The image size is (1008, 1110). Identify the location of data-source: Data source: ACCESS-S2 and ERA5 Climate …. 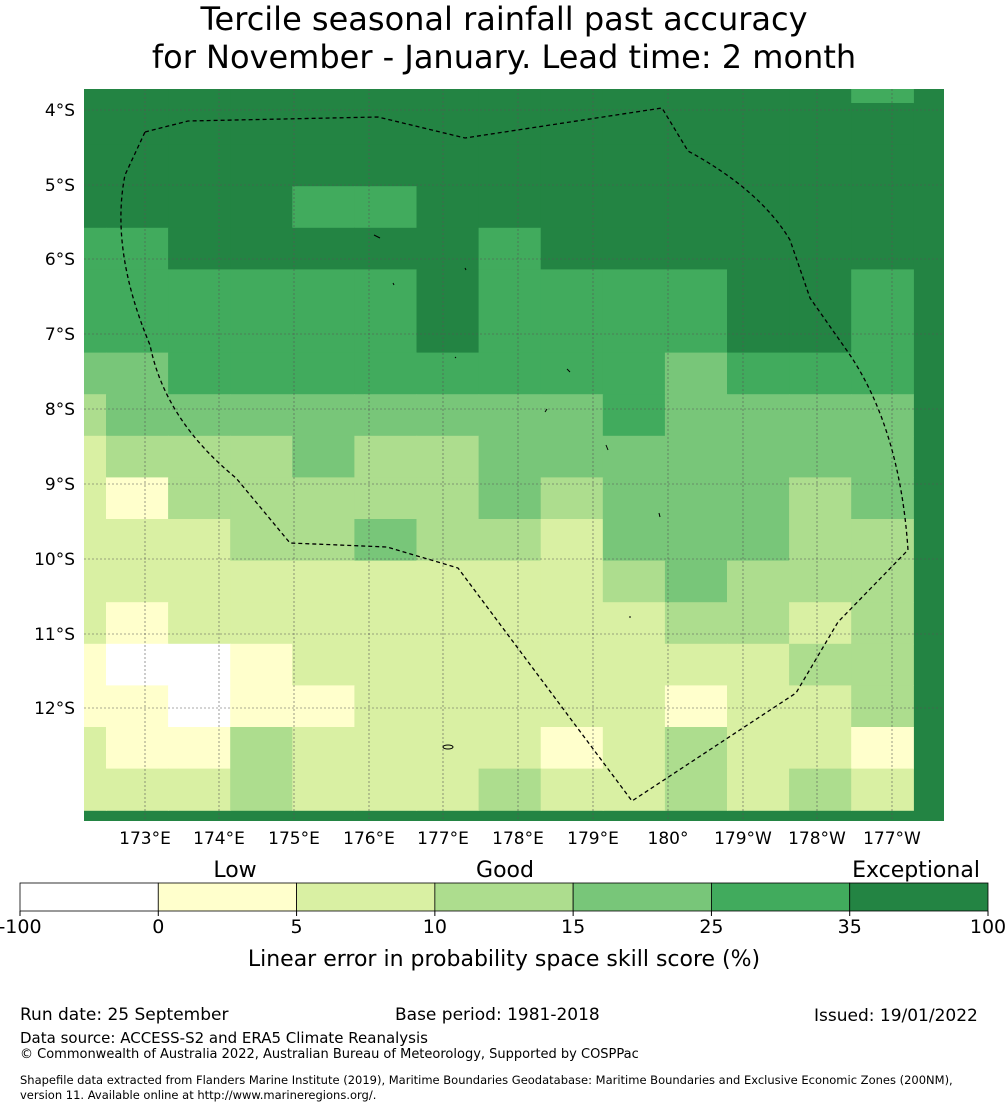
(224, 1038).